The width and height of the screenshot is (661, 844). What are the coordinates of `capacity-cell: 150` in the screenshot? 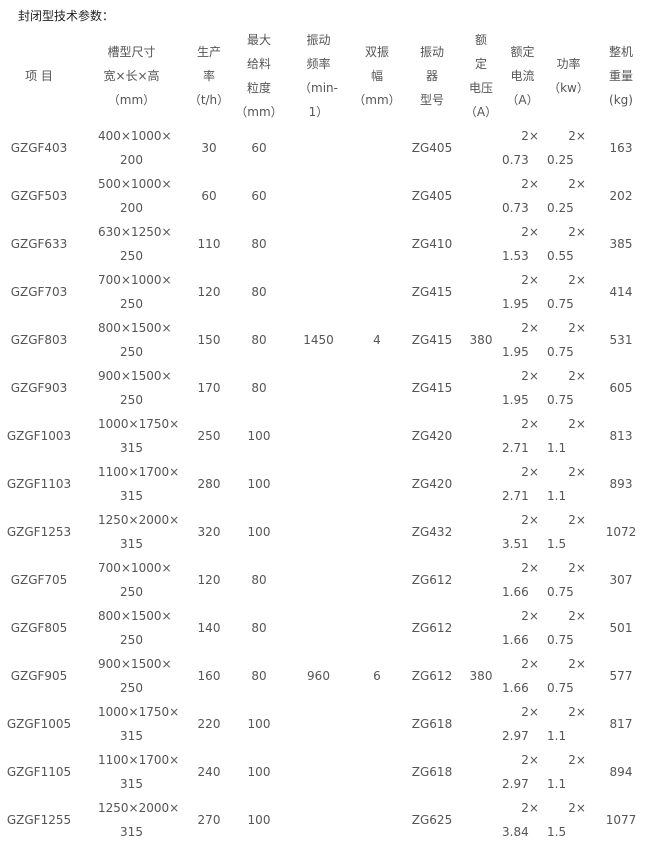 It's located at (209, 340).